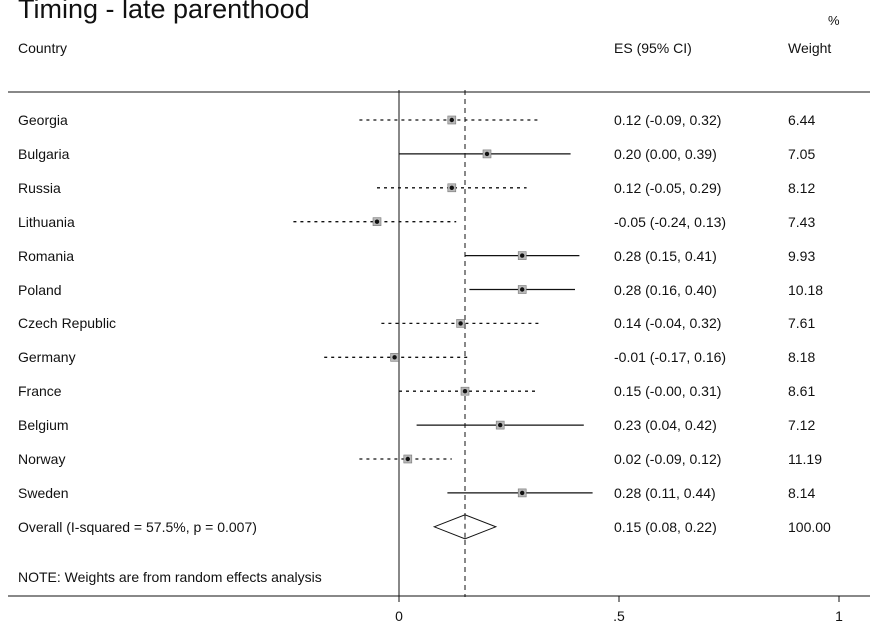 The image size is (878, 627). Describe the element at coordinates (805, 459) in the screenshot. I see `row-weight: 11.19` at that location.